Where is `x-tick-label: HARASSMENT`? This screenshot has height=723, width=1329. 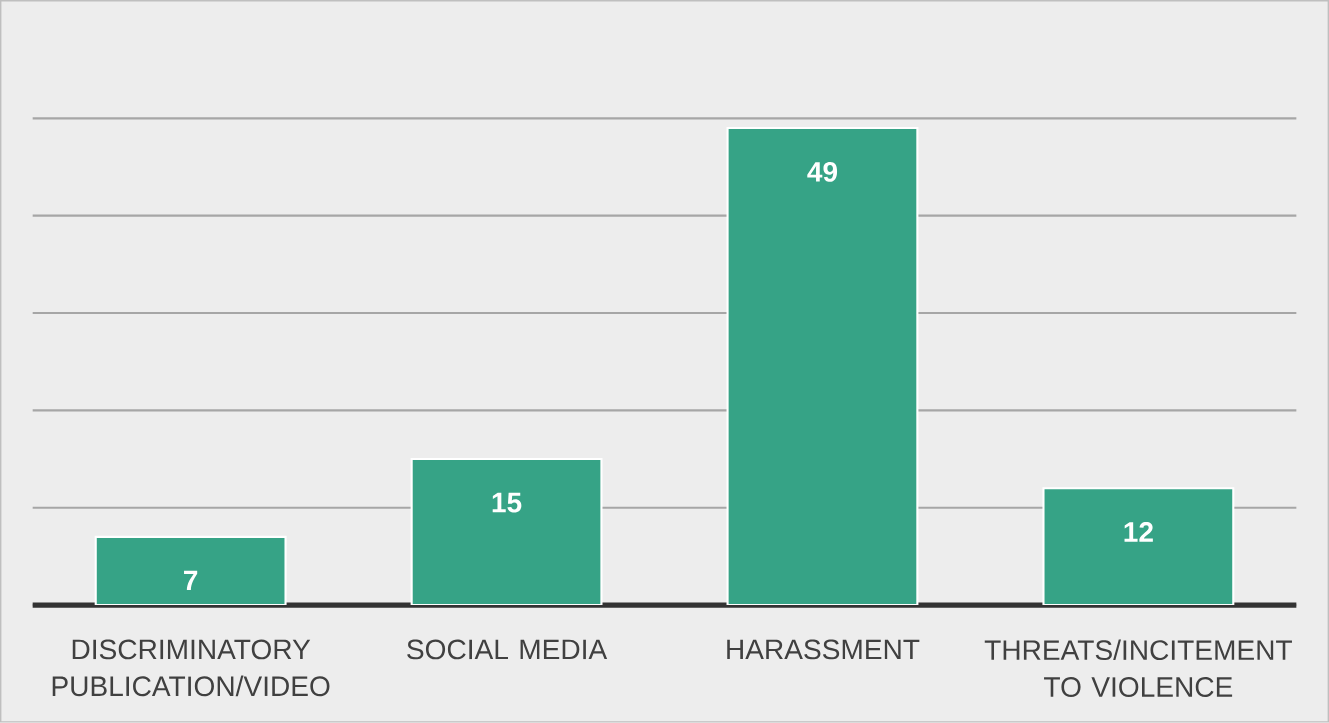
x-tick-label: HARASSMENT is located at coordinates (823, 649).